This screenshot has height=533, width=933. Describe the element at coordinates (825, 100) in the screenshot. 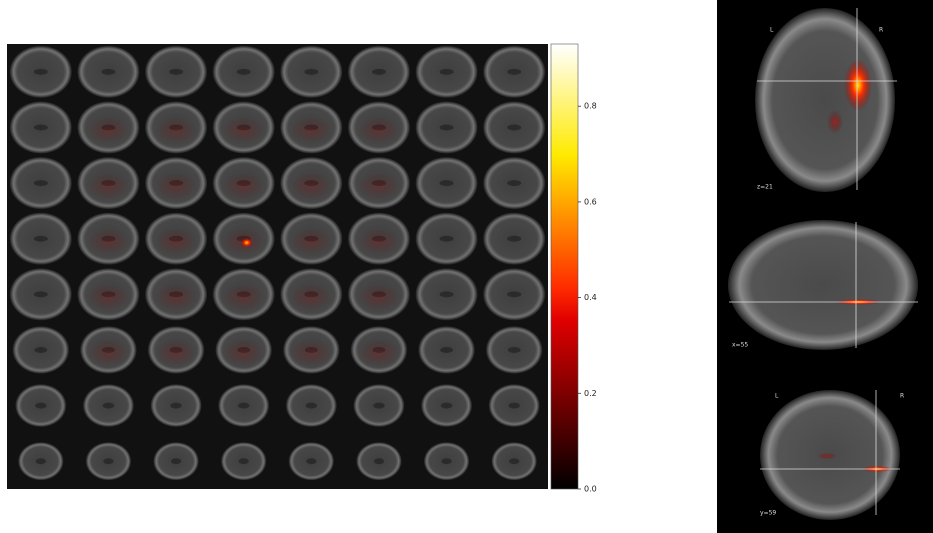

I see `axial-slice` at that location.